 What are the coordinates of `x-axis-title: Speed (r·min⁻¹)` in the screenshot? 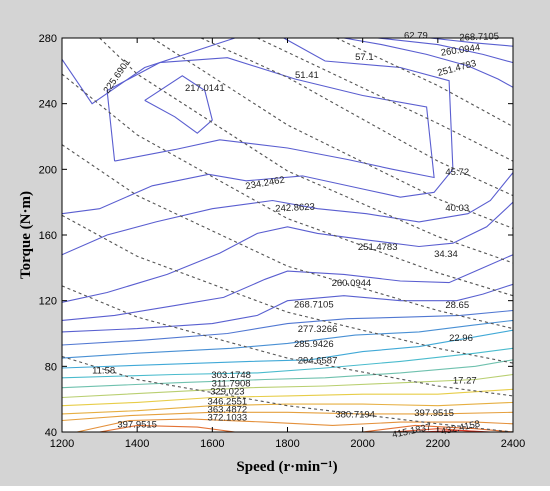 It's located at (286, 467).